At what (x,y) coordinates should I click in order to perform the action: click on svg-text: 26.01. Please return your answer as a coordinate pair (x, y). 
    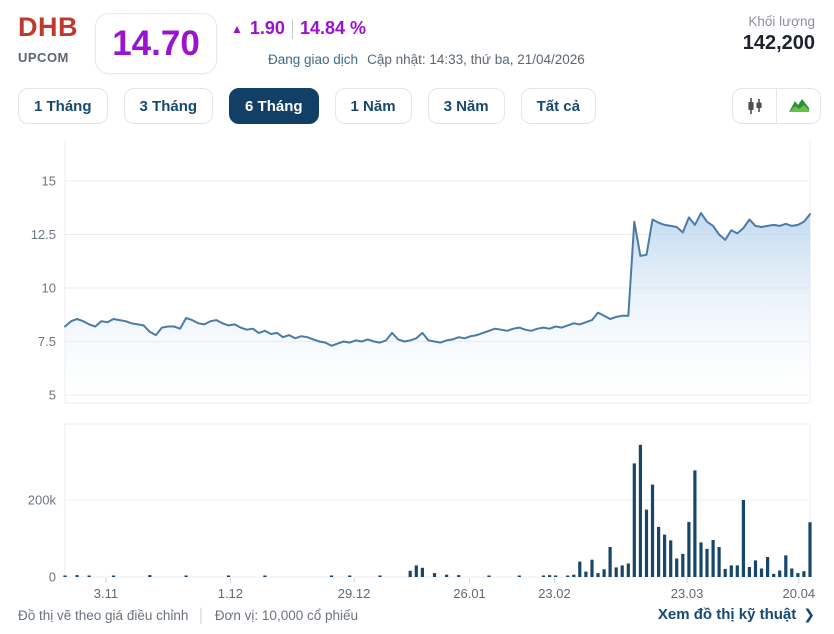
    Looking at the image, I should click on (469, 593).